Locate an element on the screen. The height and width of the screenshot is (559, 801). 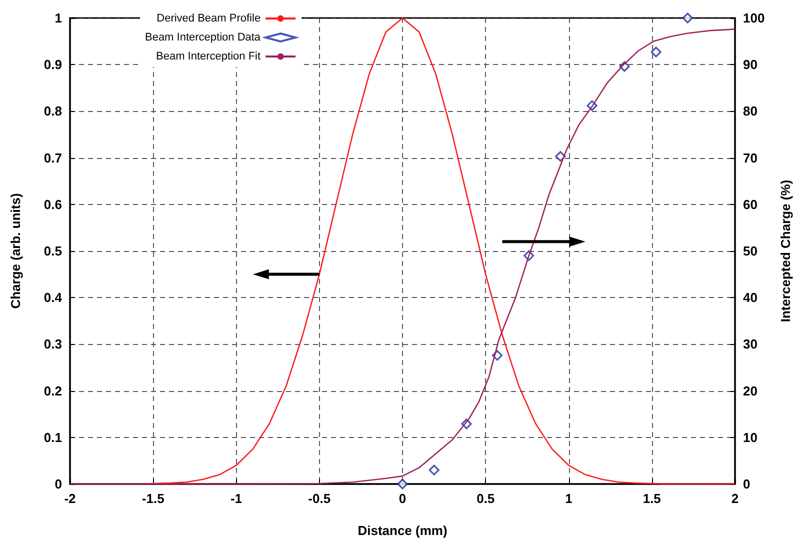
y2-tick-label: 10 is located at coordinates (750, 437).